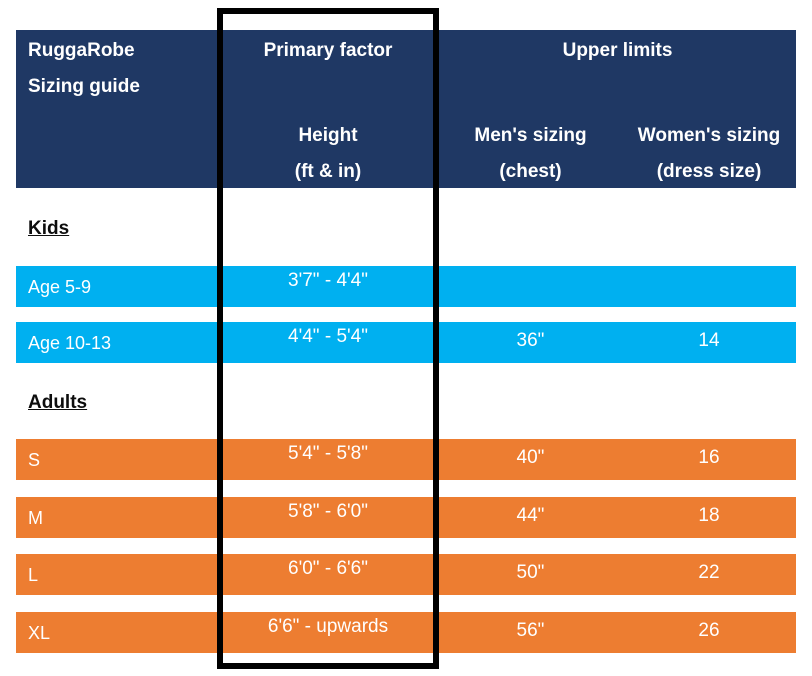  Describe the element at coordinates (709, 572) in the screenshot. I see `row-womens-value: 22` at that location.